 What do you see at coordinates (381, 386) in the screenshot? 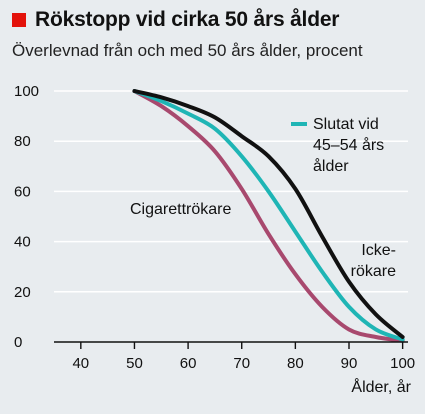
I see `x-axis-label: Ålder, år` at bounding box center [381, 386].